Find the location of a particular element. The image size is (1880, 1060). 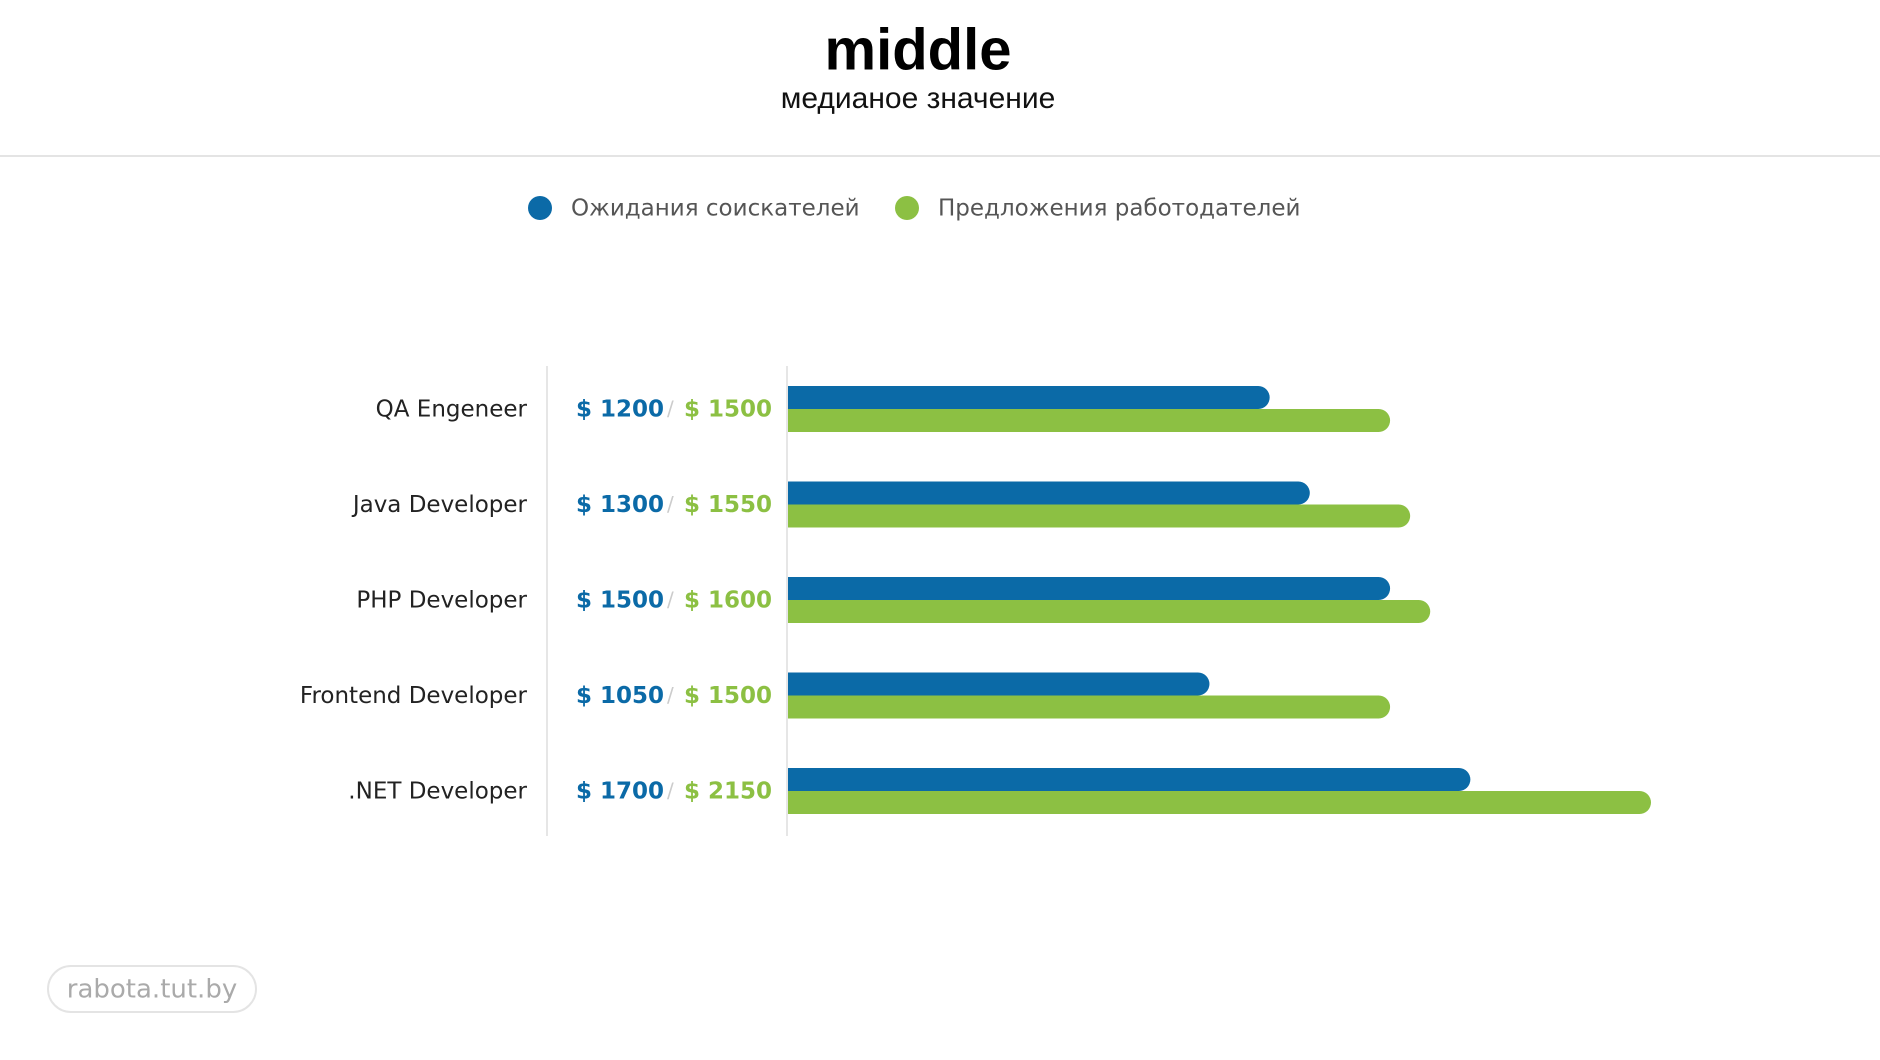

category-label: PHP Developer is located at coordinates (441, 601).